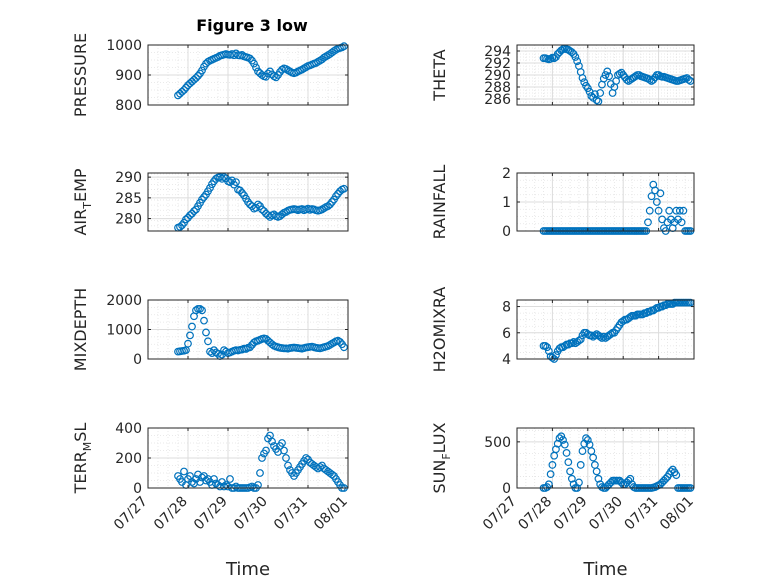 This screenshot has width=778, height=583. I want to click on y-tick-label: 1000, so click(124, 46).